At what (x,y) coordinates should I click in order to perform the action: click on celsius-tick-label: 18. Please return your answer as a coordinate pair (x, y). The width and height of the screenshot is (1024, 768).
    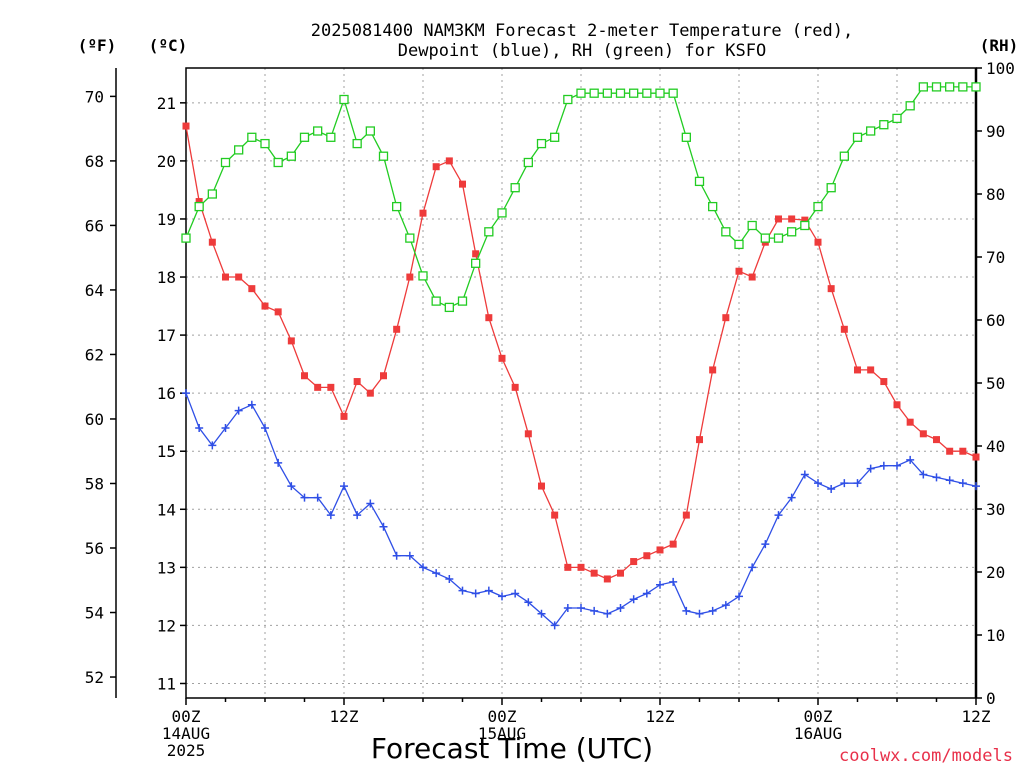
    Looking at the image, I should click on (166, 277).